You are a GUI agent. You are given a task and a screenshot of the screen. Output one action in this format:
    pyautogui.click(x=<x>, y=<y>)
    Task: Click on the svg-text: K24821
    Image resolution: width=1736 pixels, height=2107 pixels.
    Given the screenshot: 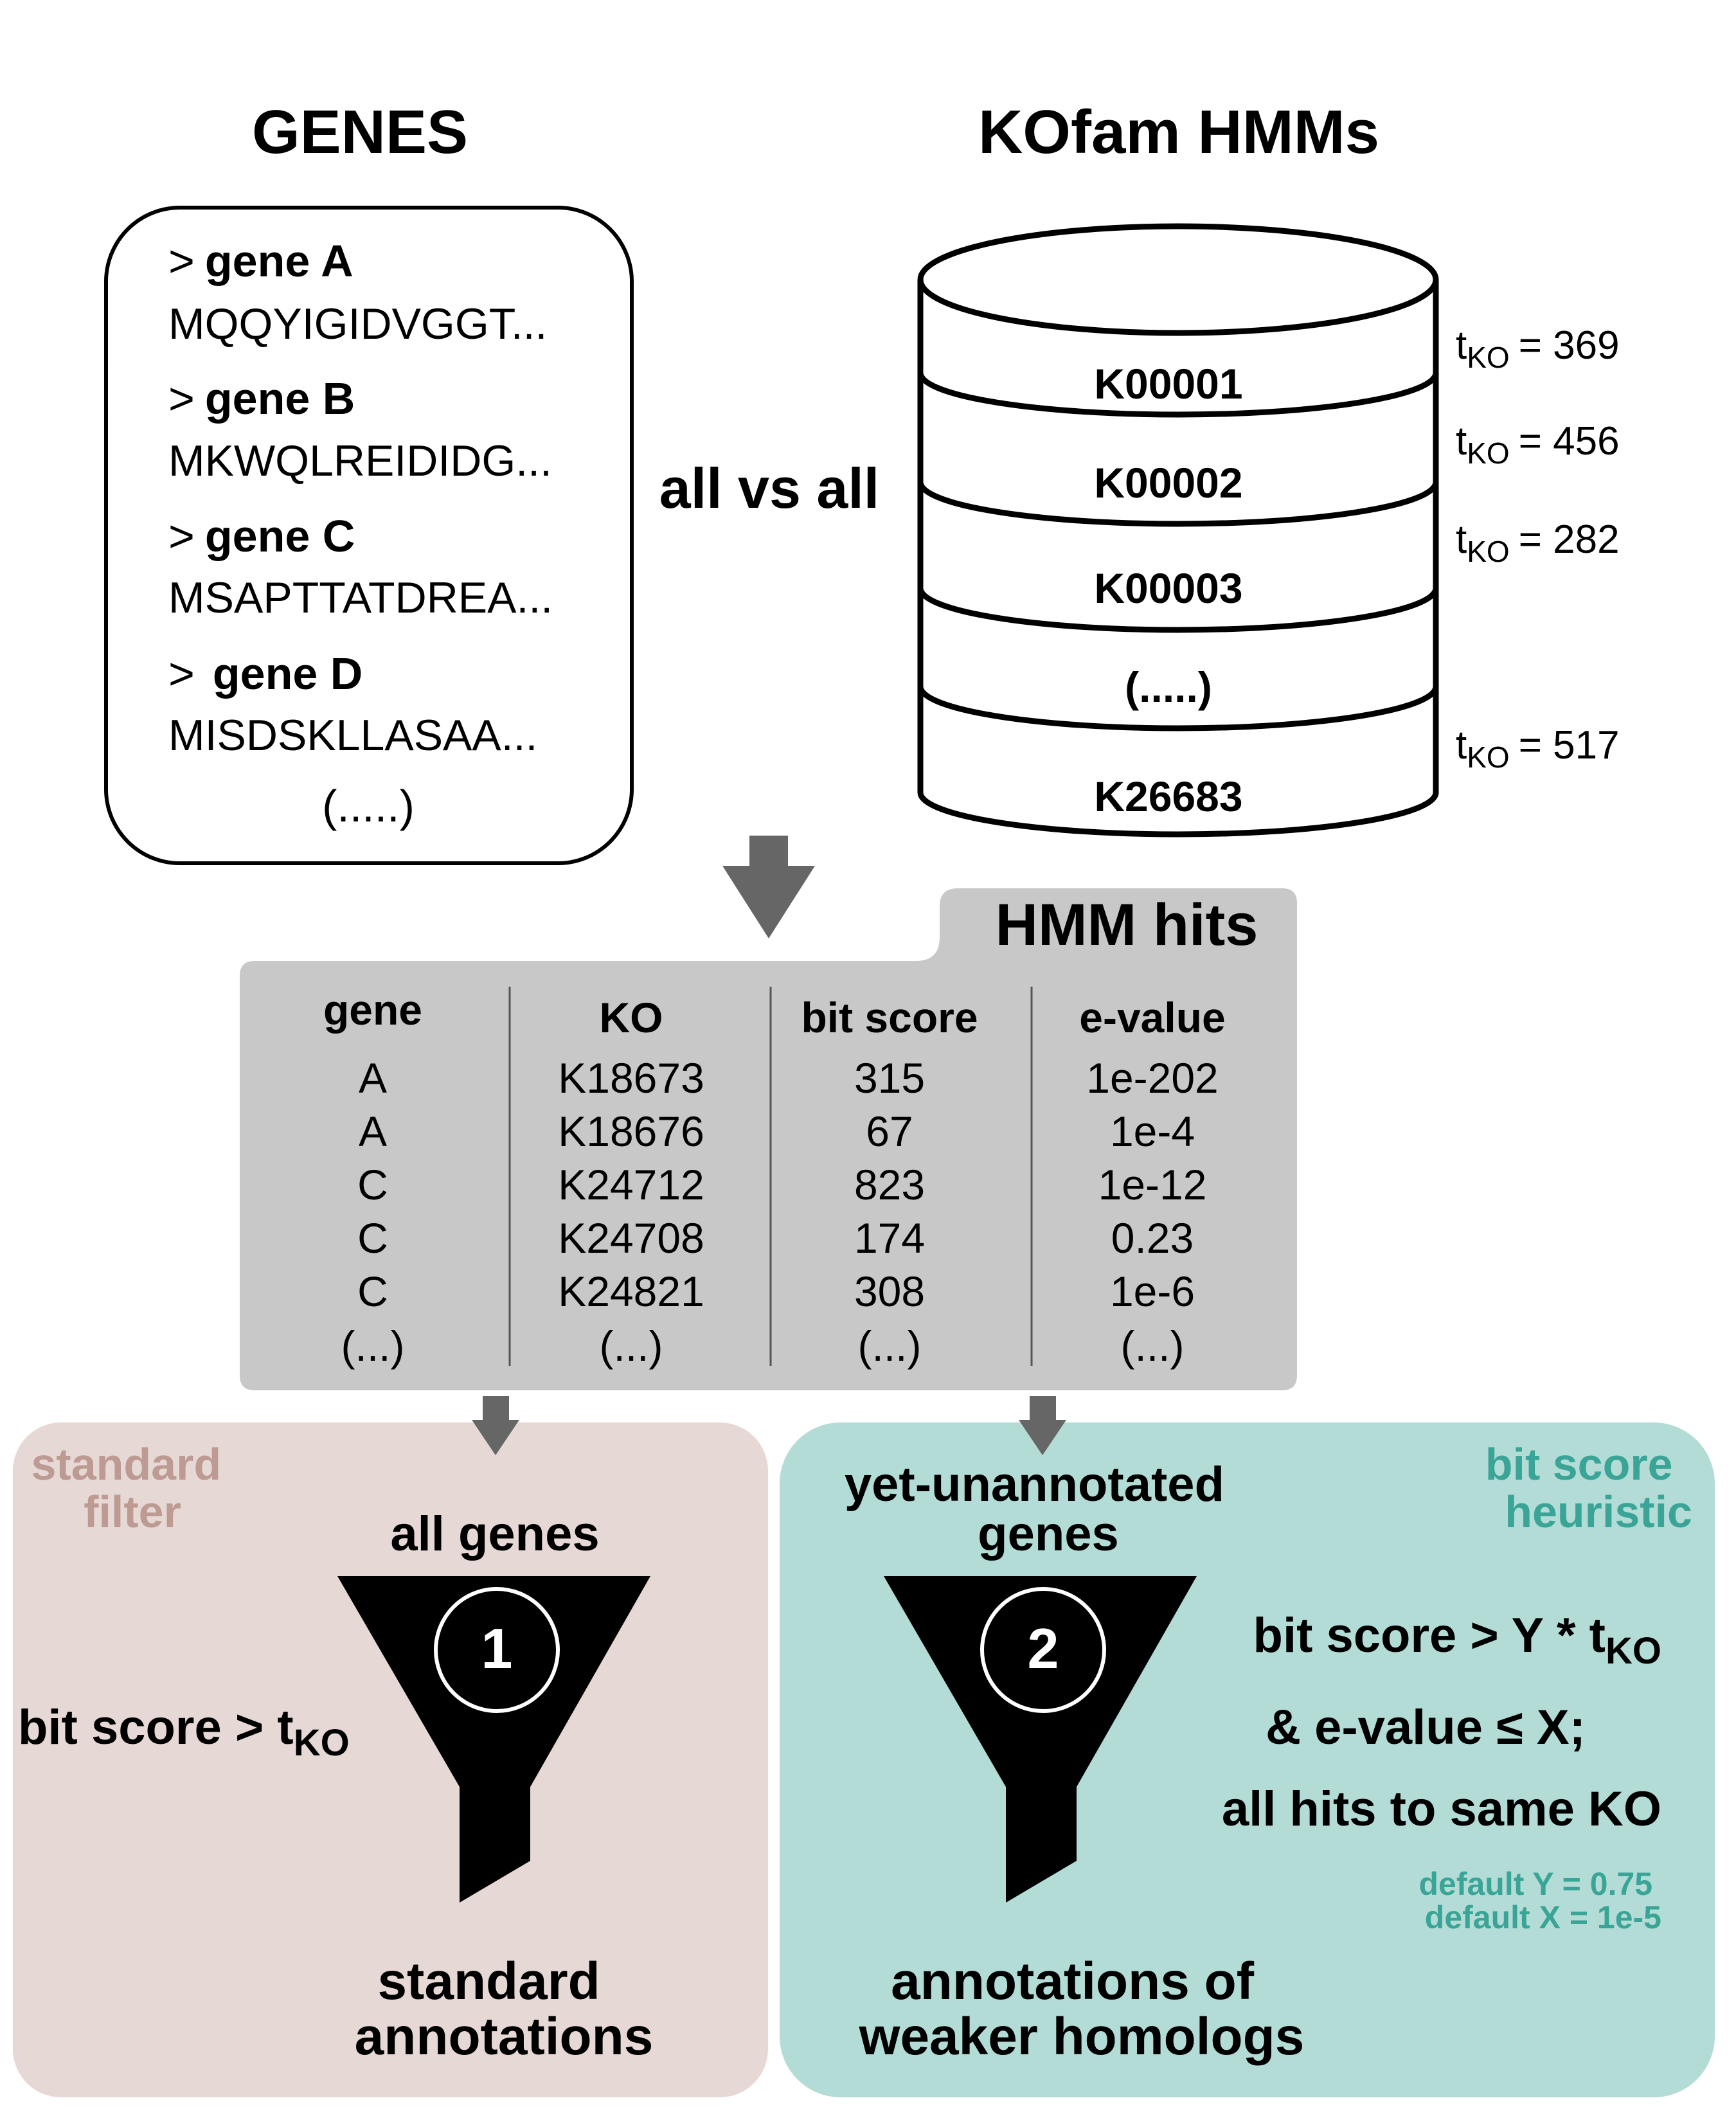 What is the action you would take?
    pyautogui.click(x=631, y=1291)
    